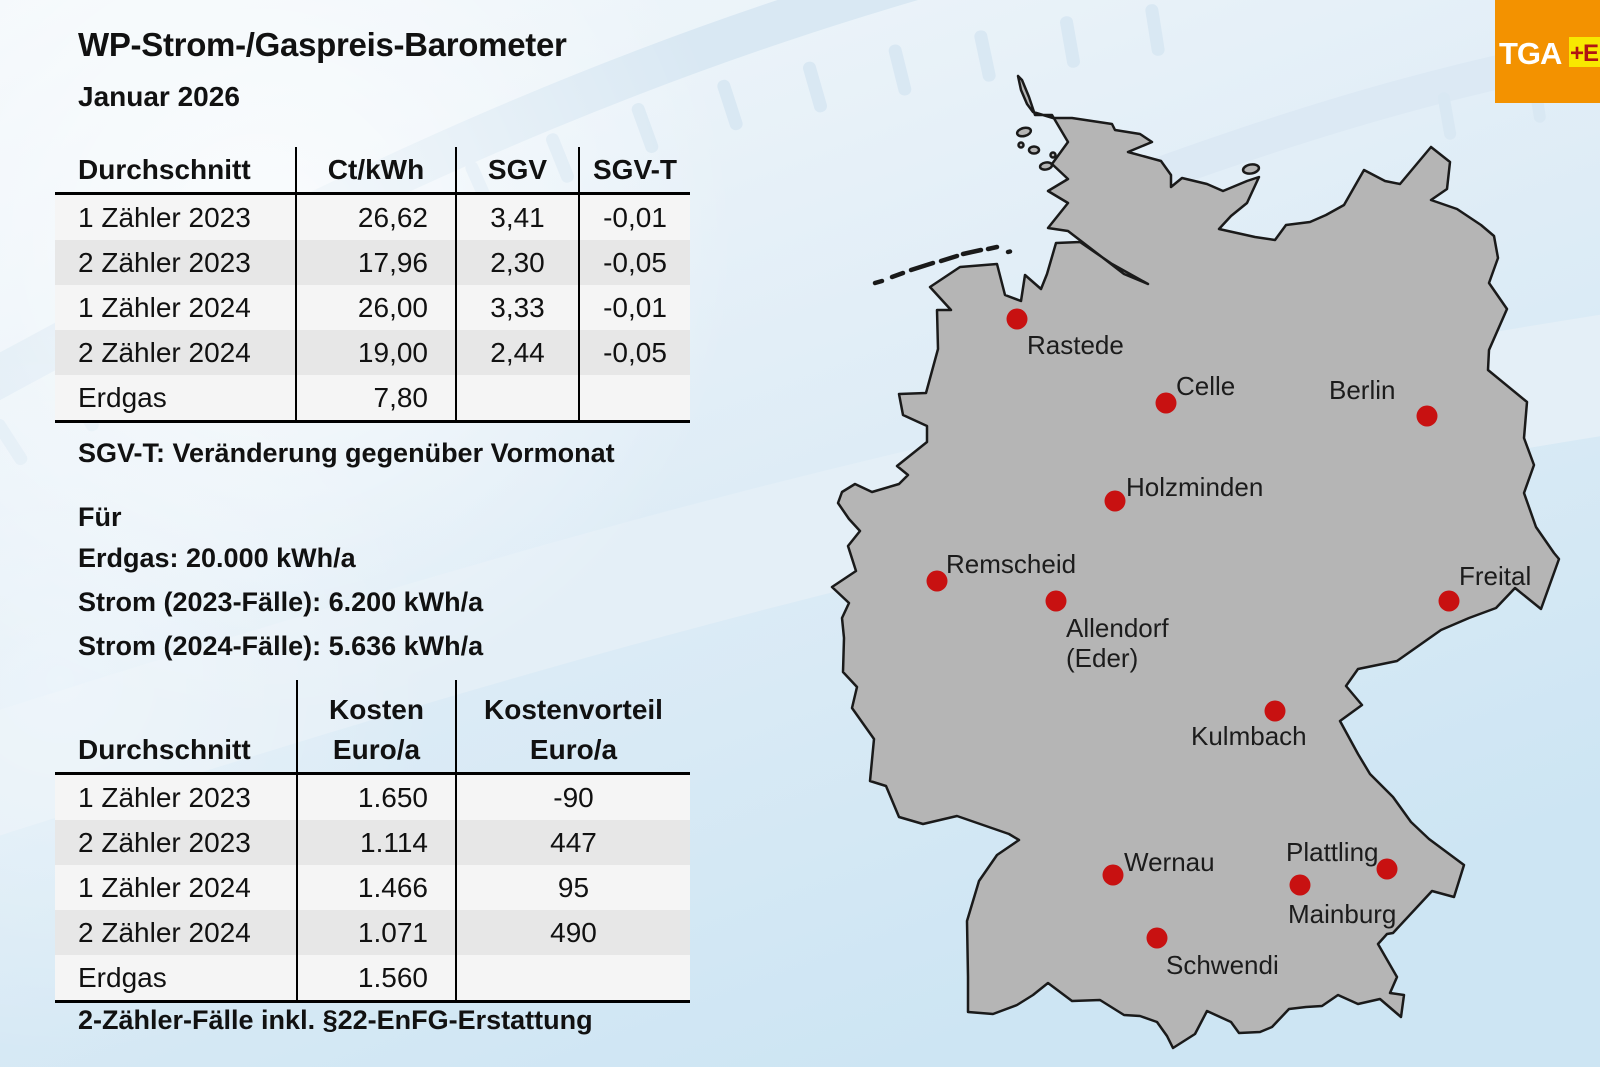 The width and height of the screenshot is (1600, 1067). I want to click on table-row: 2 Zähler 2023 17,96 2,30 -0,05, so click(372, 262).